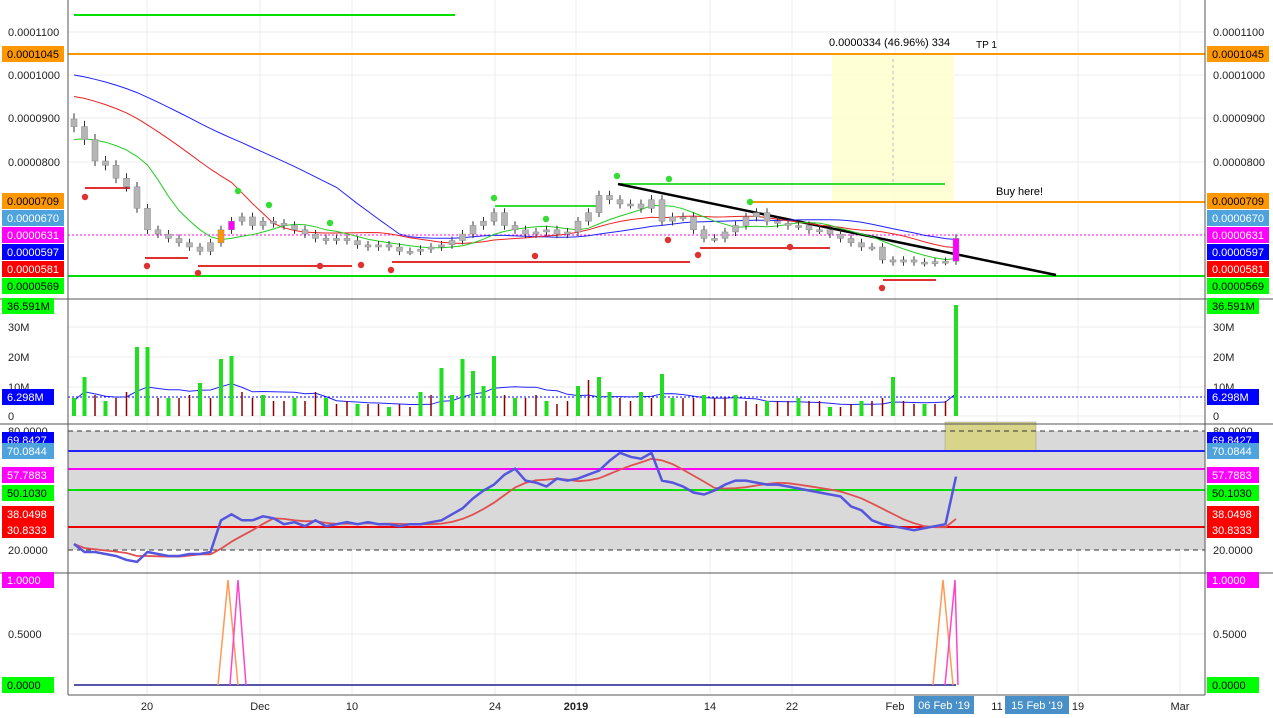 The image size is (1273, 718). Describe the element at coordinates (516, 632) in the screenshot. I see `signal-pane` at that location.